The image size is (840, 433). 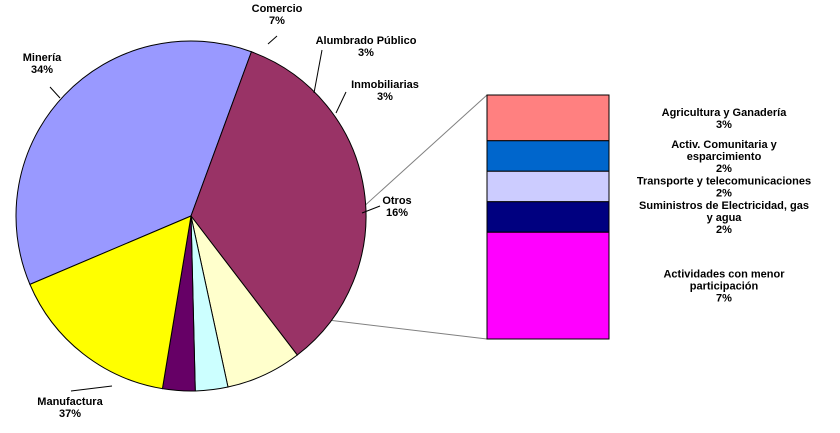 I want to click on breakdown-label-agricultura-y-ganaderia: Agricultura y Ganadería 3%, so click(x=725, y=119).